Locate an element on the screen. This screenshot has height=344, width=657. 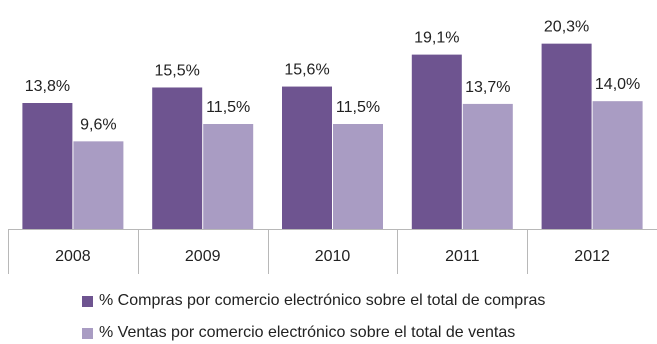
value-label-ventas-2011: 13,7% is located at coordinates (487, 87).